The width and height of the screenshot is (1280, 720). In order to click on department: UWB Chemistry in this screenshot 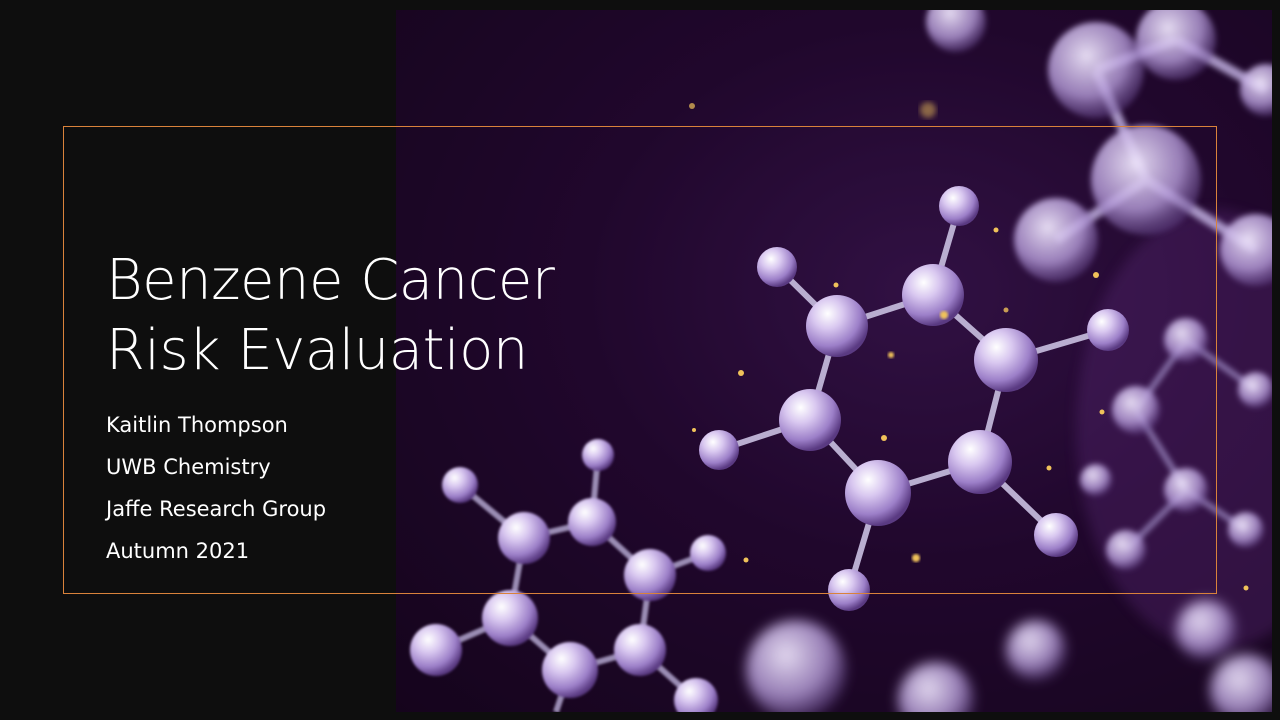, I will do `click(188, 467)`.